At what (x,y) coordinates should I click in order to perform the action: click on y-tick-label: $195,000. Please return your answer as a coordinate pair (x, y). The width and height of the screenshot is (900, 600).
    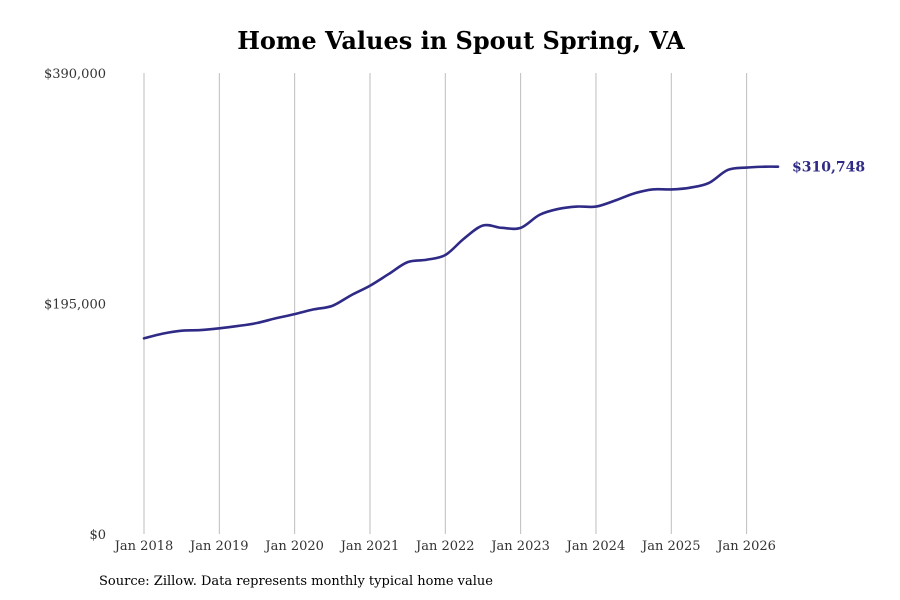
    Looking at the image, I should click on (75, 305).